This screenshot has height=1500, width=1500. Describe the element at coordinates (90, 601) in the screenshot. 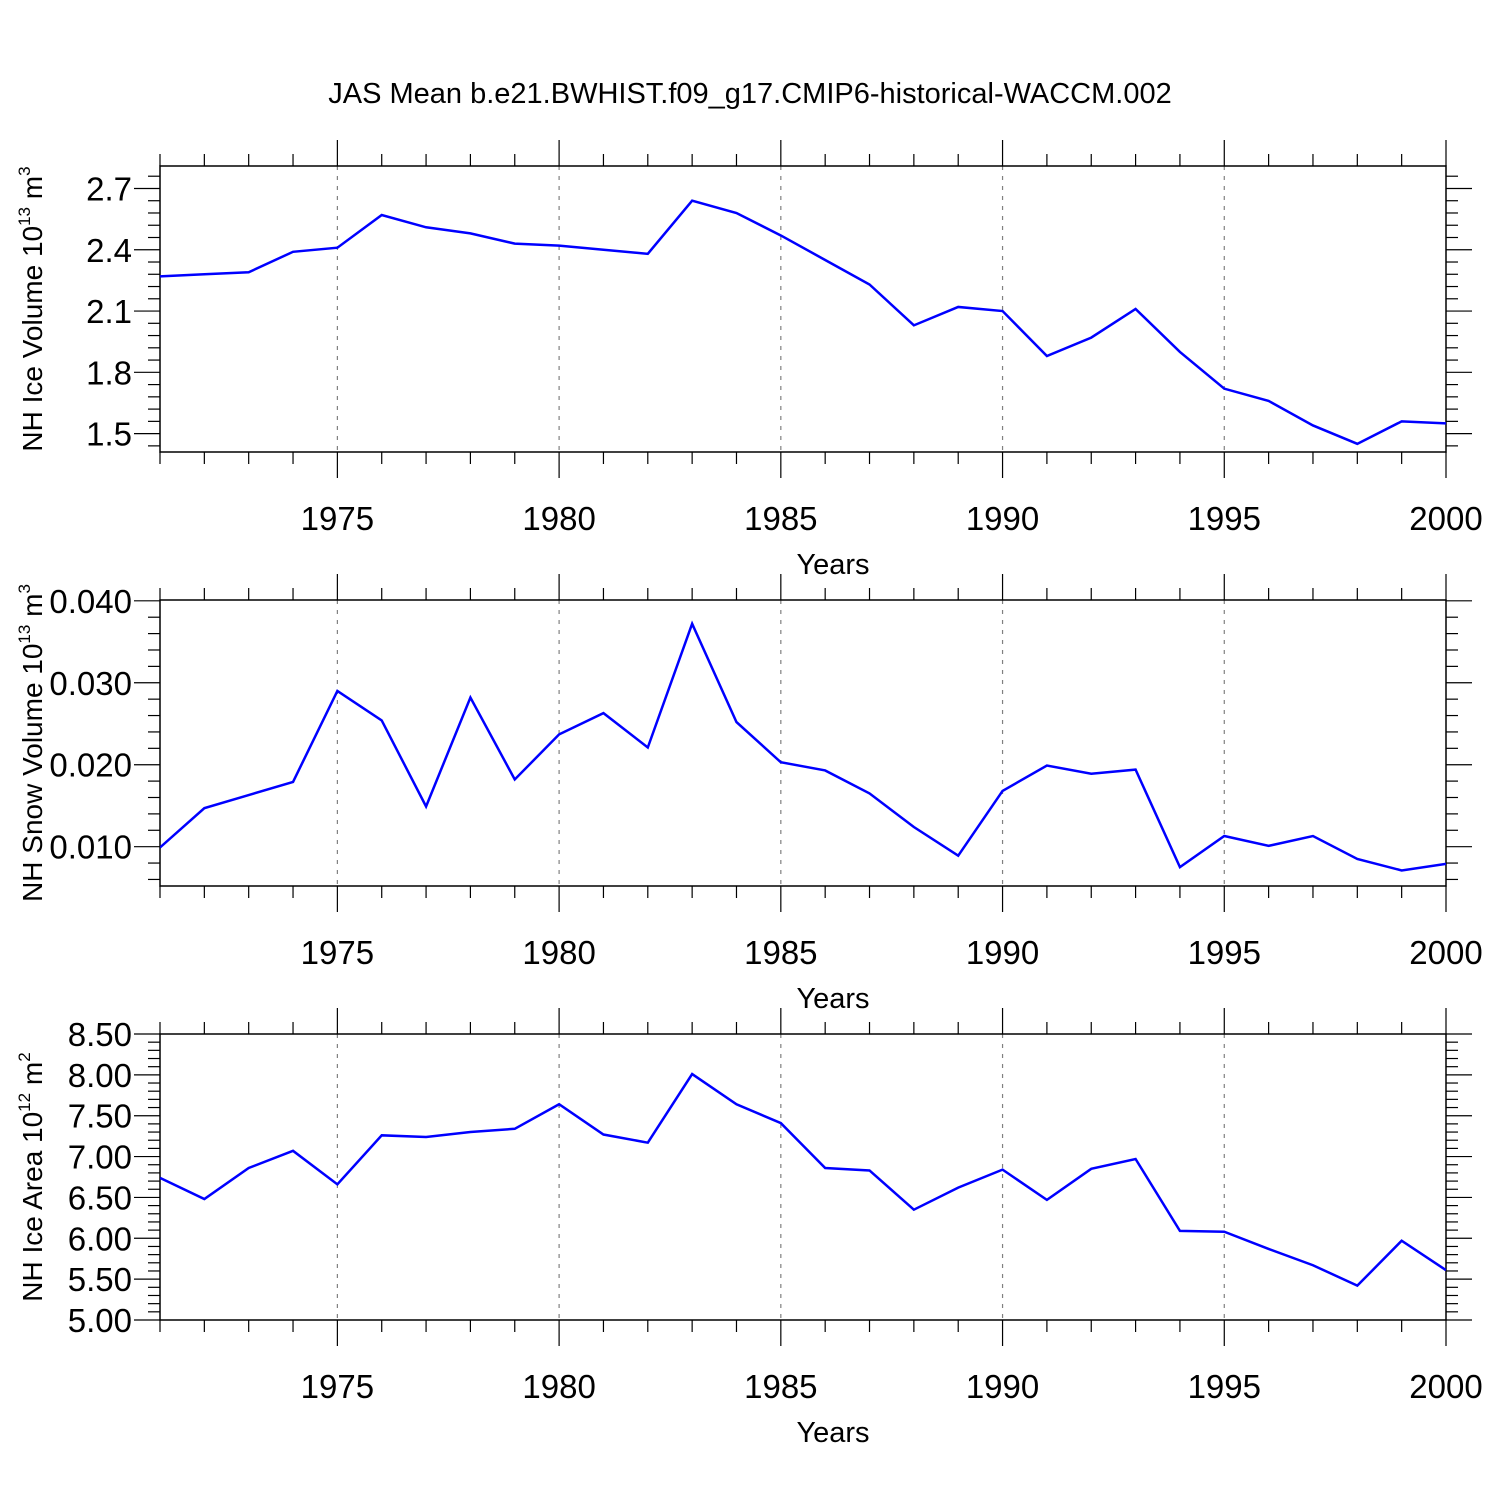

I see `y-tick-label: 0.040` at that location.